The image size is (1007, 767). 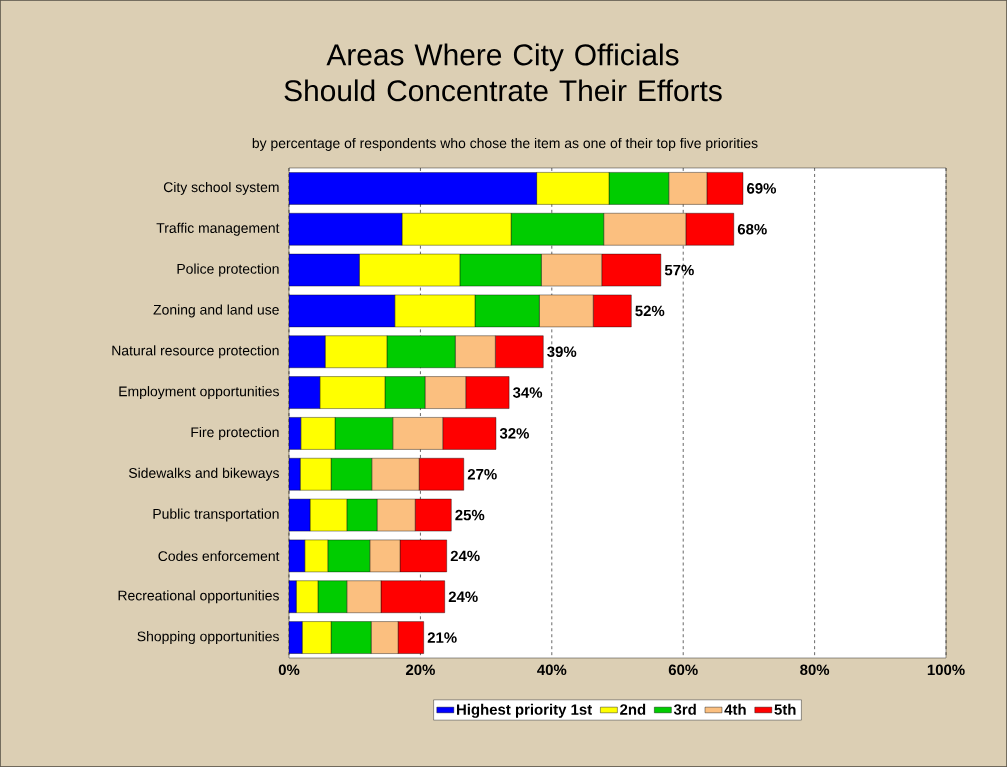 I want to click on y-tick-label: Police protection, so click(x=228, y=270).